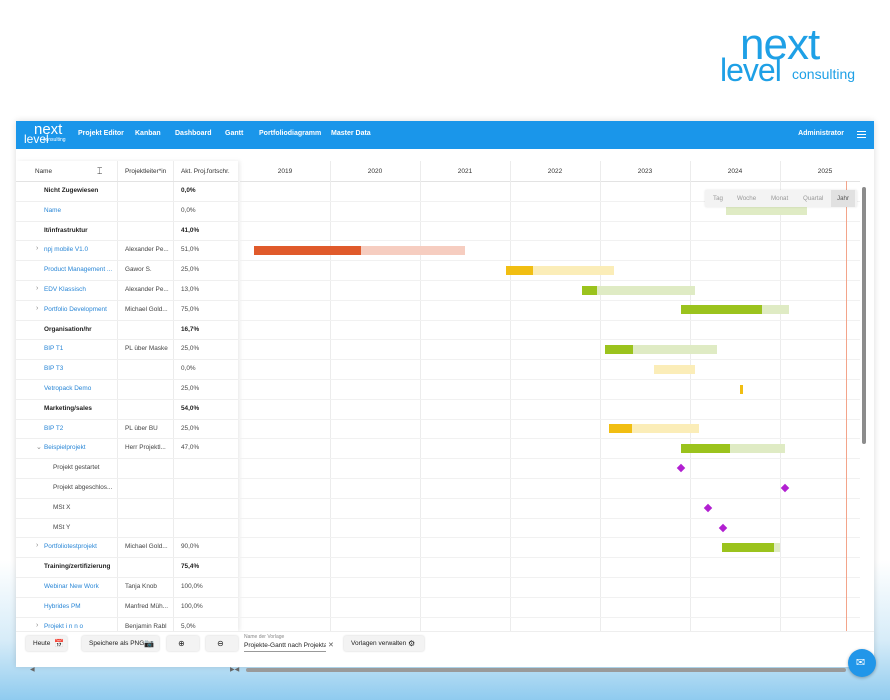  What do you see at coordinates (127, 624) in the screenshot?
I see `table-row: › Projekt i n n o Benjamin Rabl 5,0%` at bounding box center [127, 624].